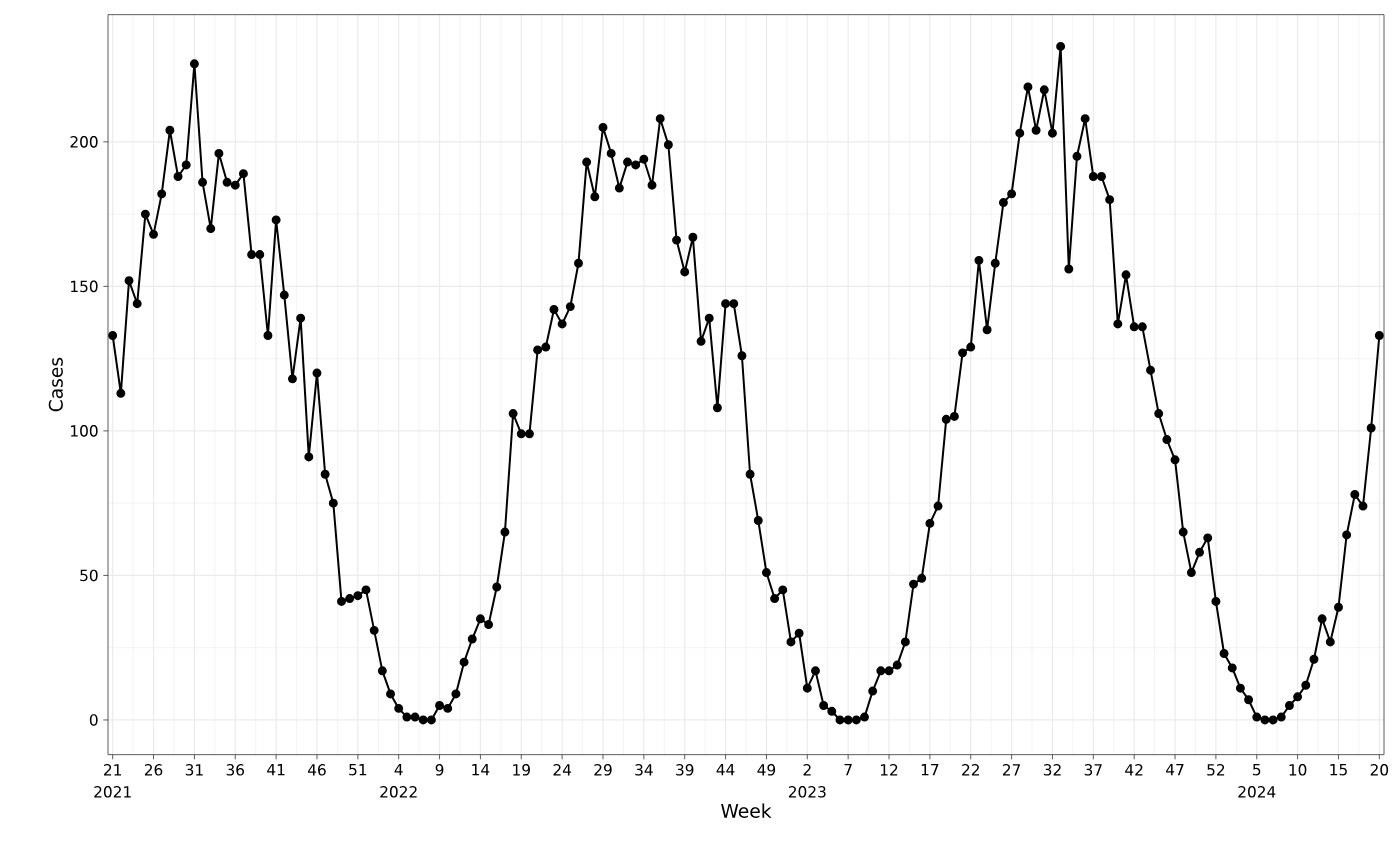 This screenshot has width=1400, height=866. What do you see at coordinates (153, 770) in the screenshot?
I see `x-tick-label: 26` at bounding box center [153, 770].